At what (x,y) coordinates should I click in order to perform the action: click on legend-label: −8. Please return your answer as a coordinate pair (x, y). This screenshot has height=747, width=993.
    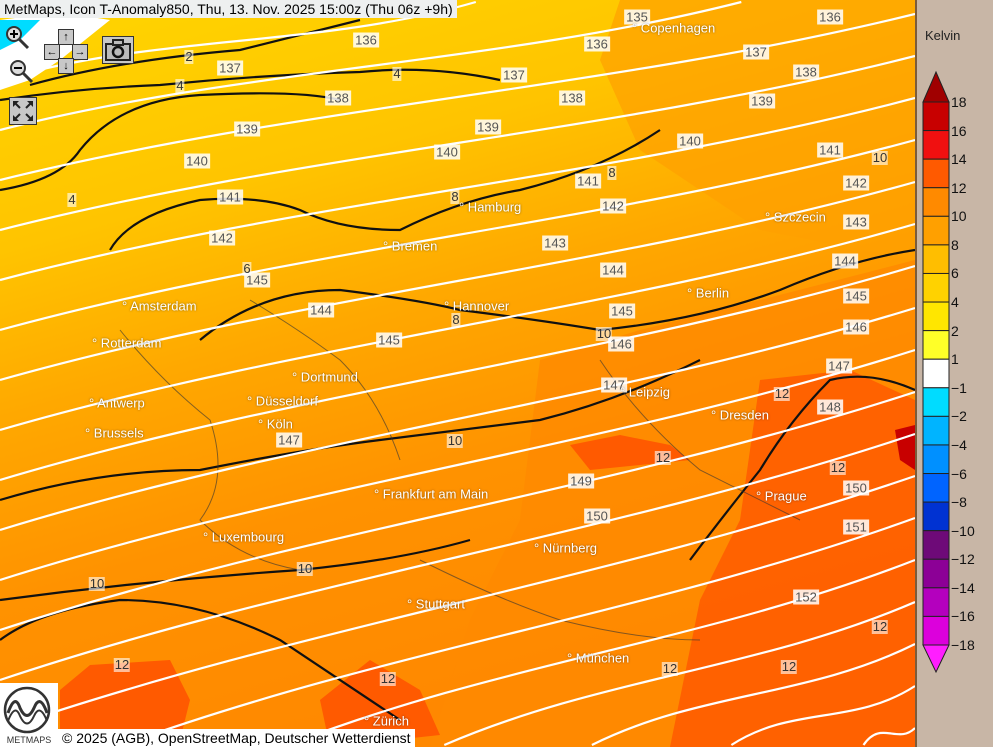
    Looking at the image, I should click on (959, 502).